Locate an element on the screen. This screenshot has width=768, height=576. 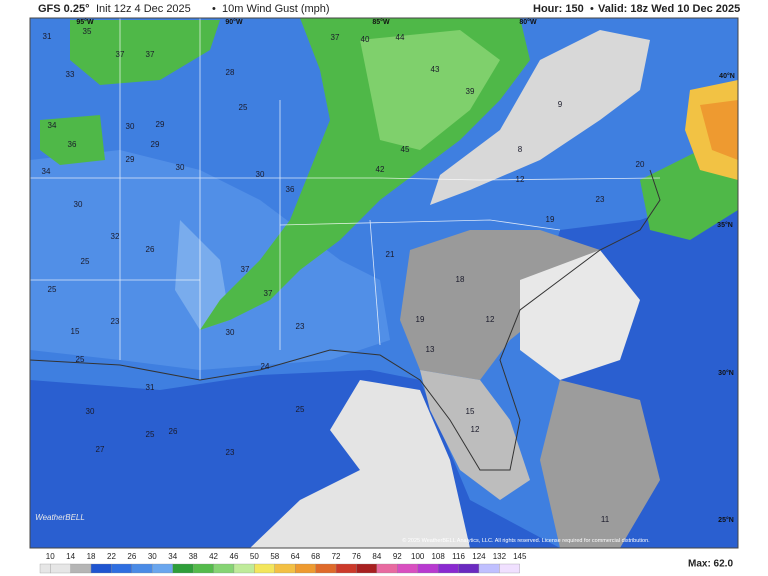
florida-calm is located at coordinates (475, 435).